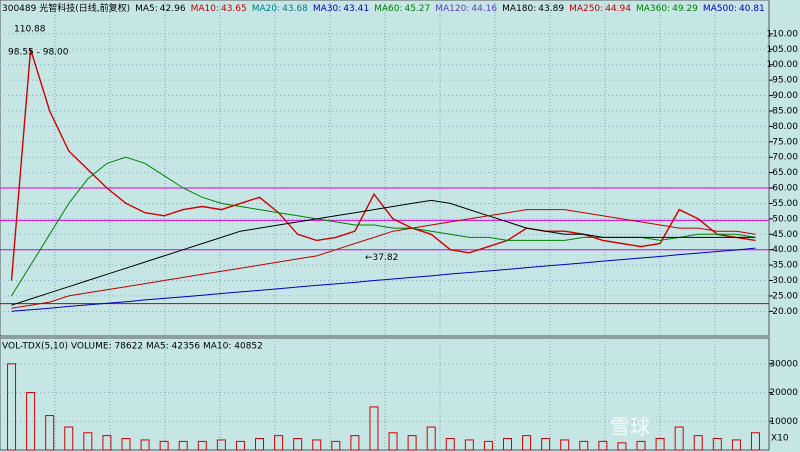 This screenshot has width=800, height=452. I want to click on y-tick-label: 75.00, so click(785, 142).